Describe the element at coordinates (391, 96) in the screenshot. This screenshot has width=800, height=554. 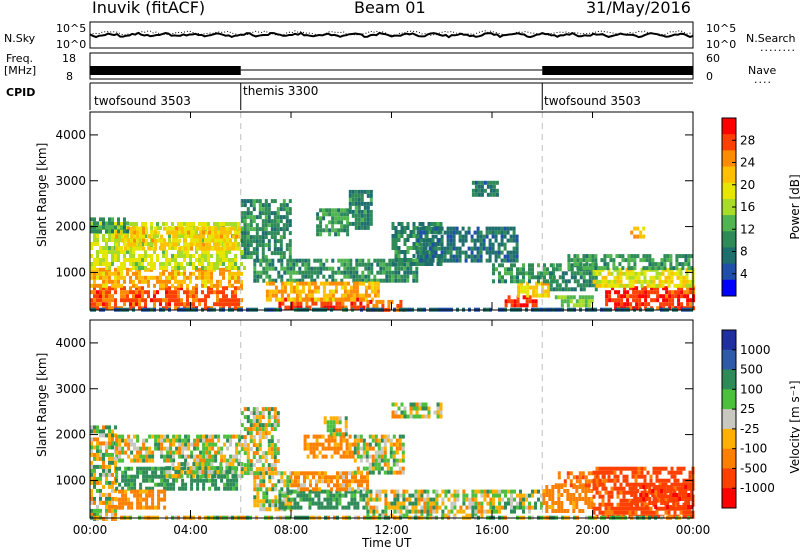
I see `cpid-panel` at that location.